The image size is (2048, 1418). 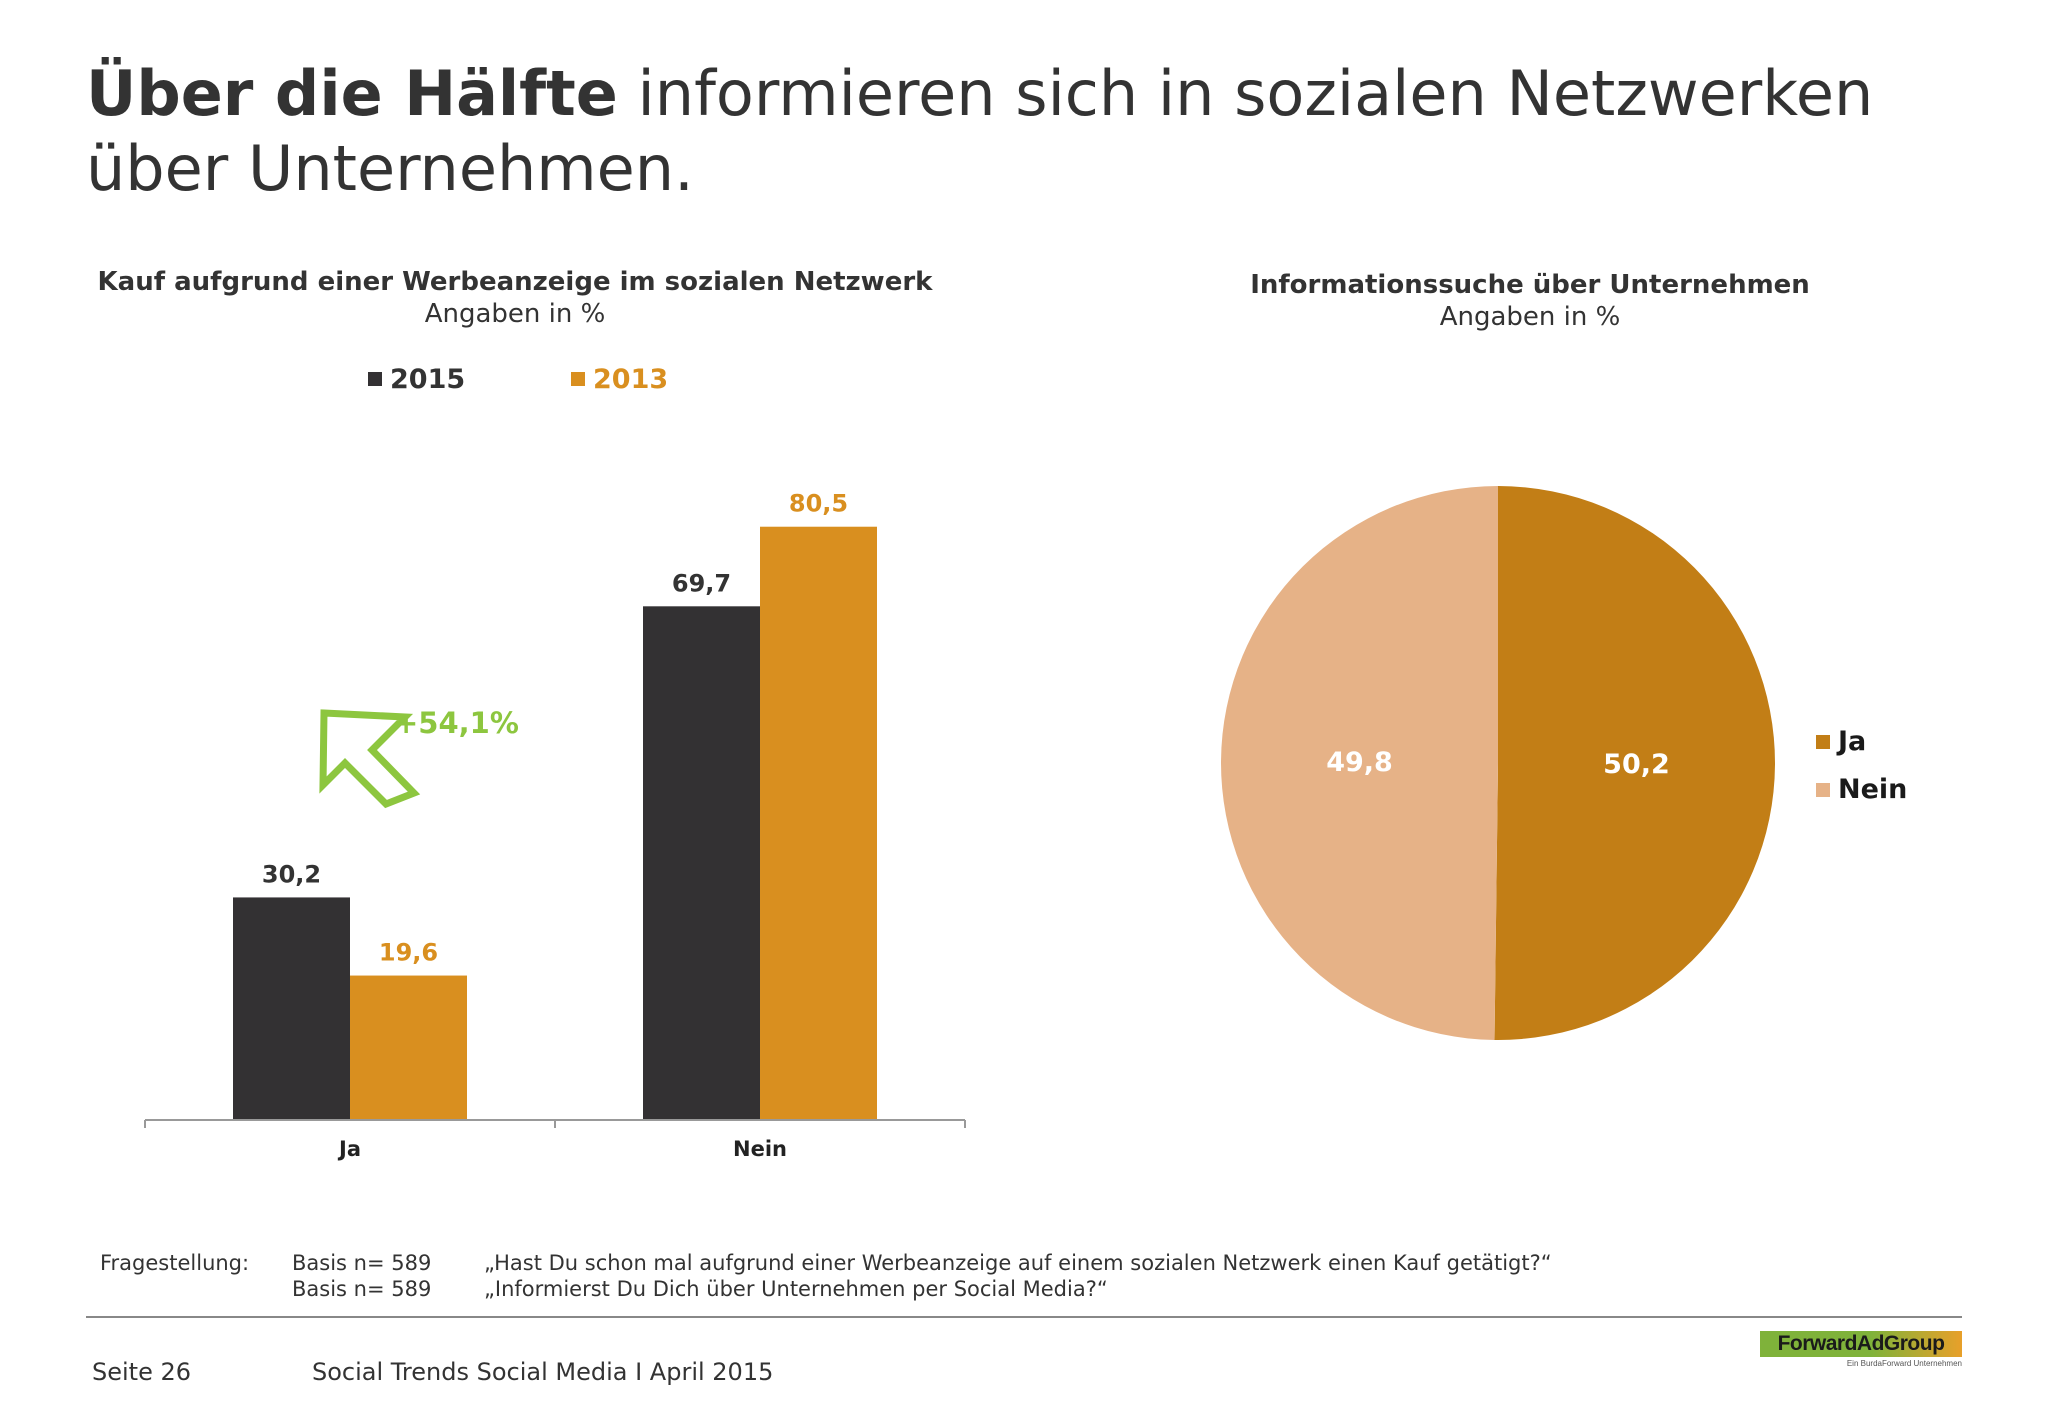 I want to click on legend-swatch-2015, so click(x=375, y=379).